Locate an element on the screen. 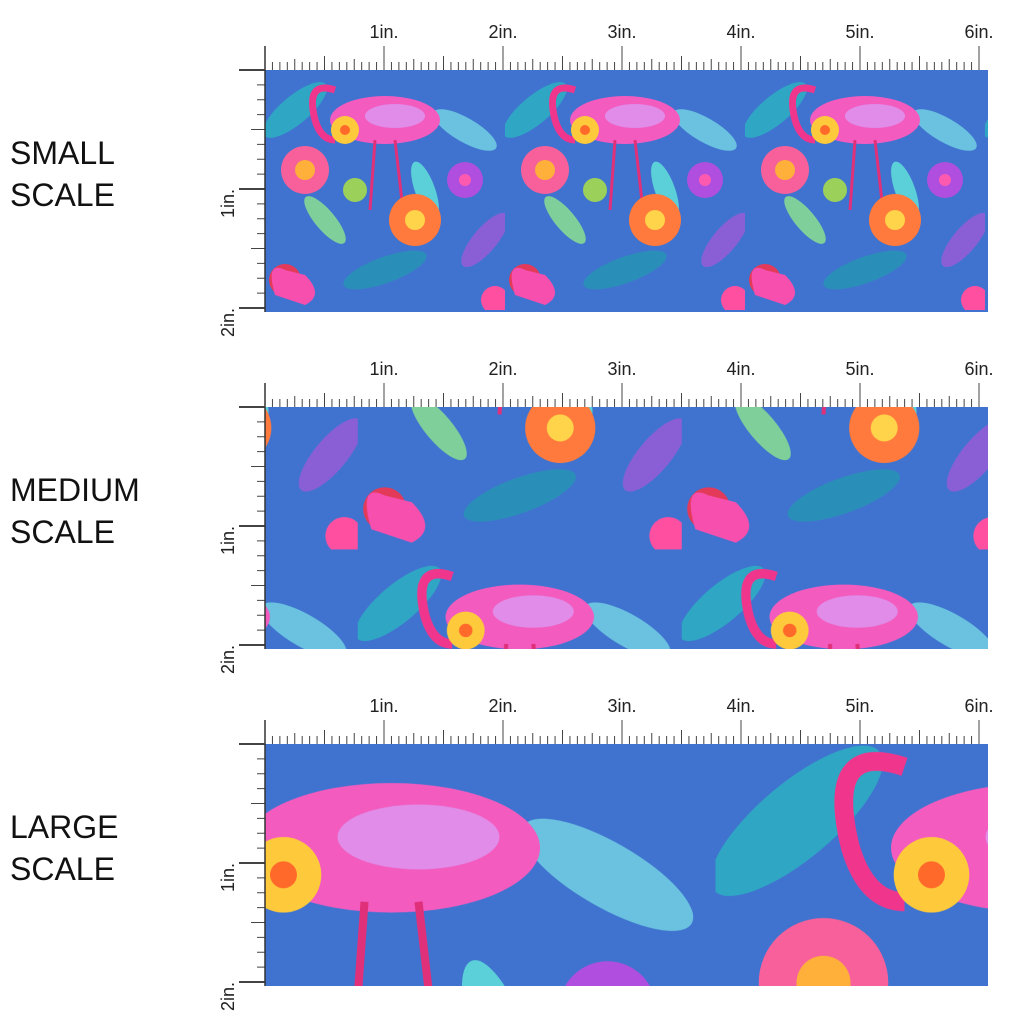  scale-label: SMALL is located at coordinates (62, 153).